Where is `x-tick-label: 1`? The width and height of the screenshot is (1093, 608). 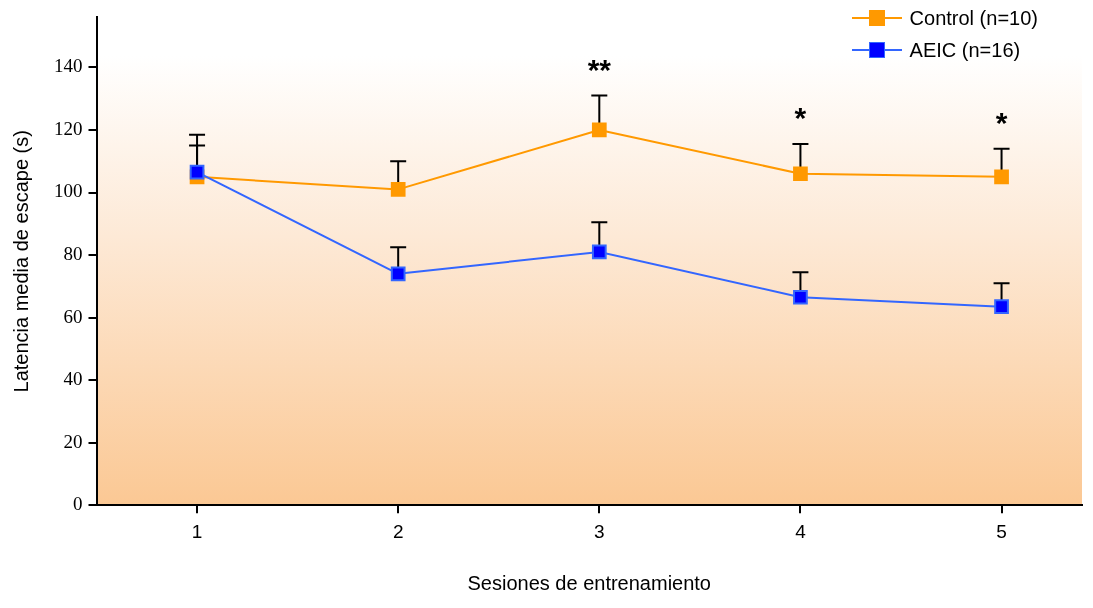
x-tick-label: 1 is located at coordinates (197, 531).